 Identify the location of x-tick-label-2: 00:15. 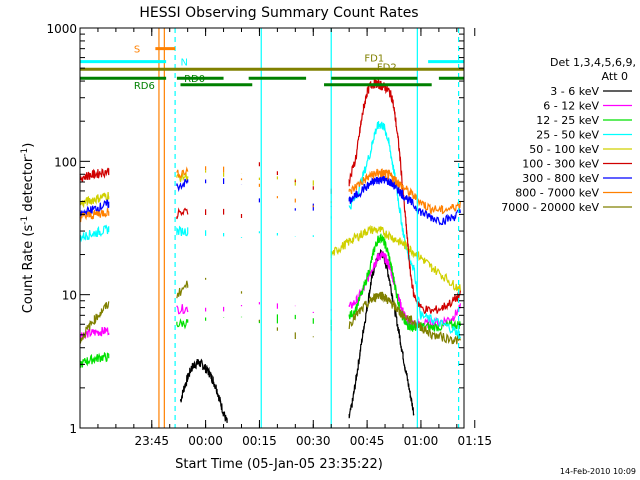
(259, 441).